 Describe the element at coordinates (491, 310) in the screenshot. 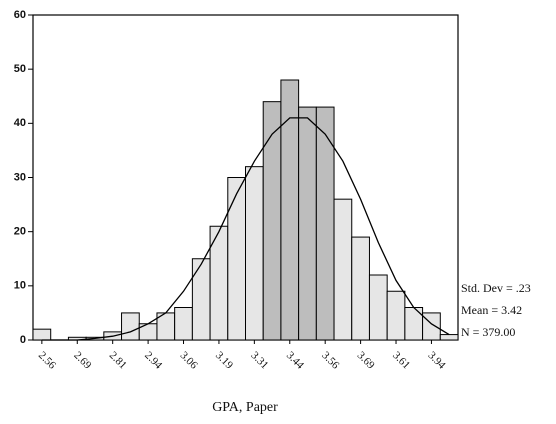

I see `annotation: Mean = 3.42` at that location.